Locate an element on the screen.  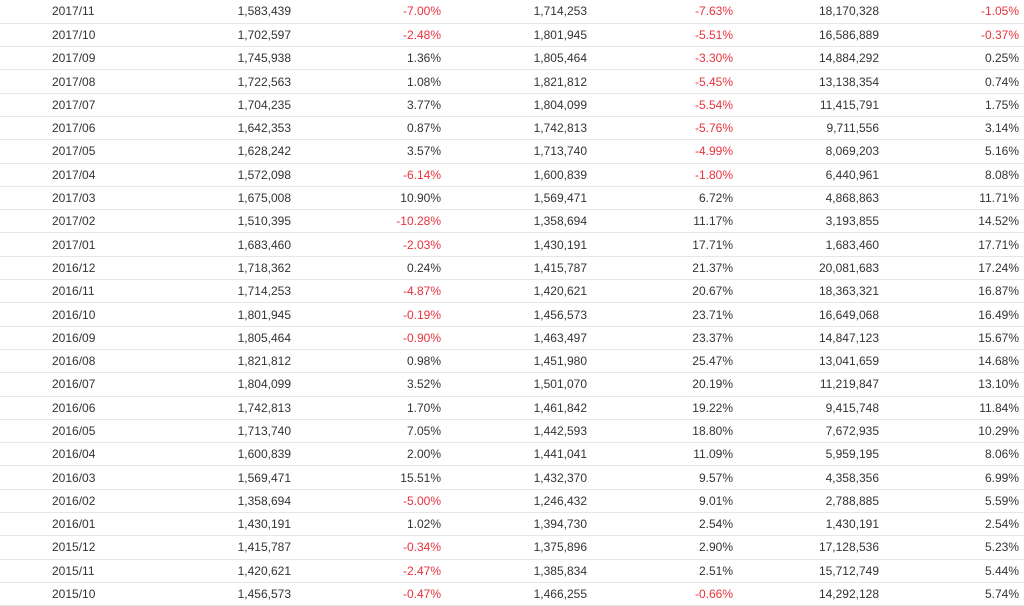
prev-year-value-cell: 1,713,740 is located at coordinates (514, 151).